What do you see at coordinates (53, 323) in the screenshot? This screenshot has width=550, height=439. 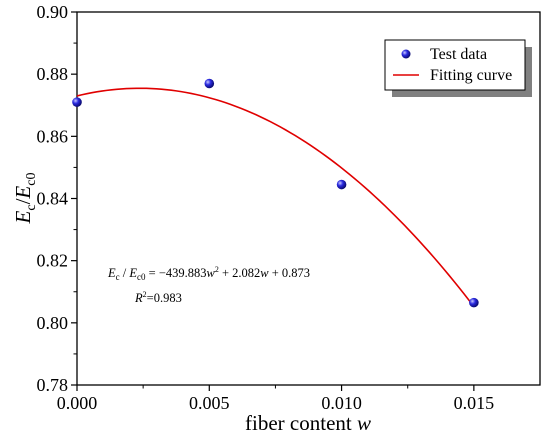 I see `y-tick-label: 0.80` at bounding box center [53, 323].